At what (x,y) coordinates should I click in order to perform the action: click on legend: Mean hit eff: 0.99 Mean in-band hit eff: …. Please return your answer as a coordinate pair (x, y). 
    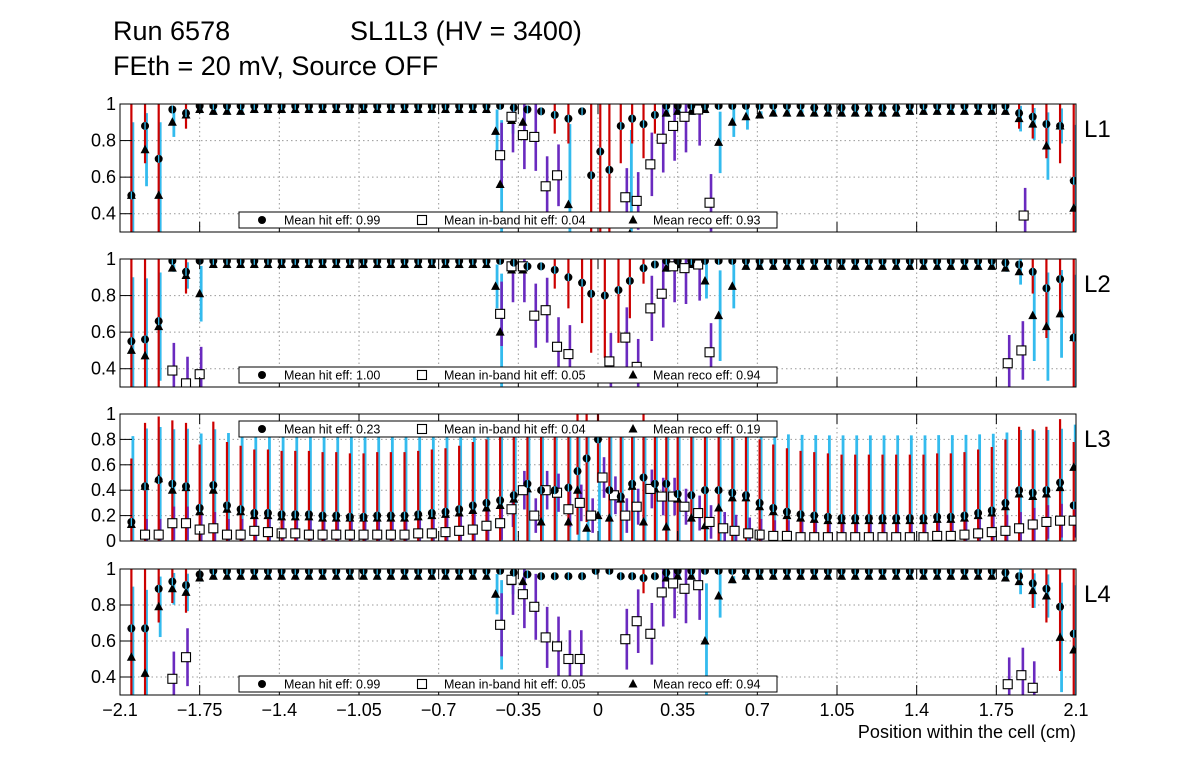
    Looking at the image, I should click on (508, 220).